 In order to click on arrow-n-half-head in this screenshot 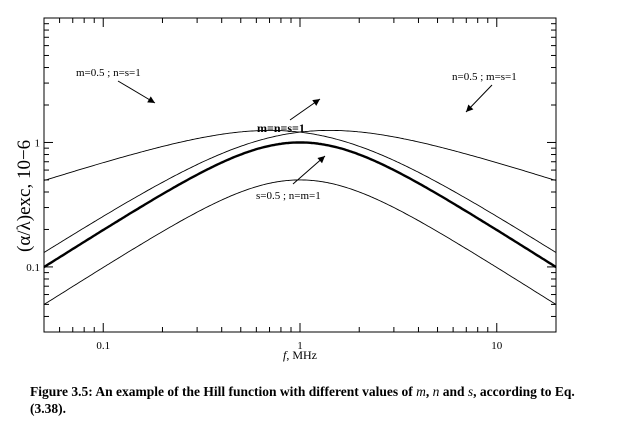, I will do `click(470, 108)`.